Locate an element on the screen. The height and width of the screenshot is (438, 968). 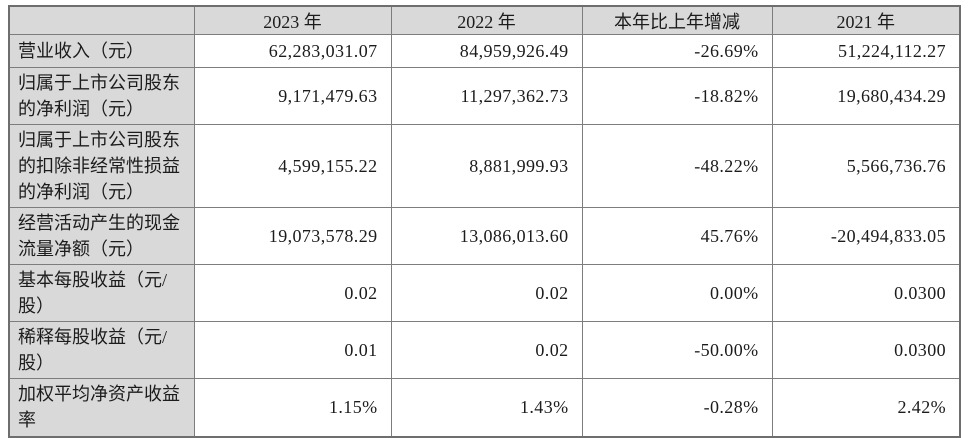
value-cell: 1.15% is located at coordinates (292, 407).